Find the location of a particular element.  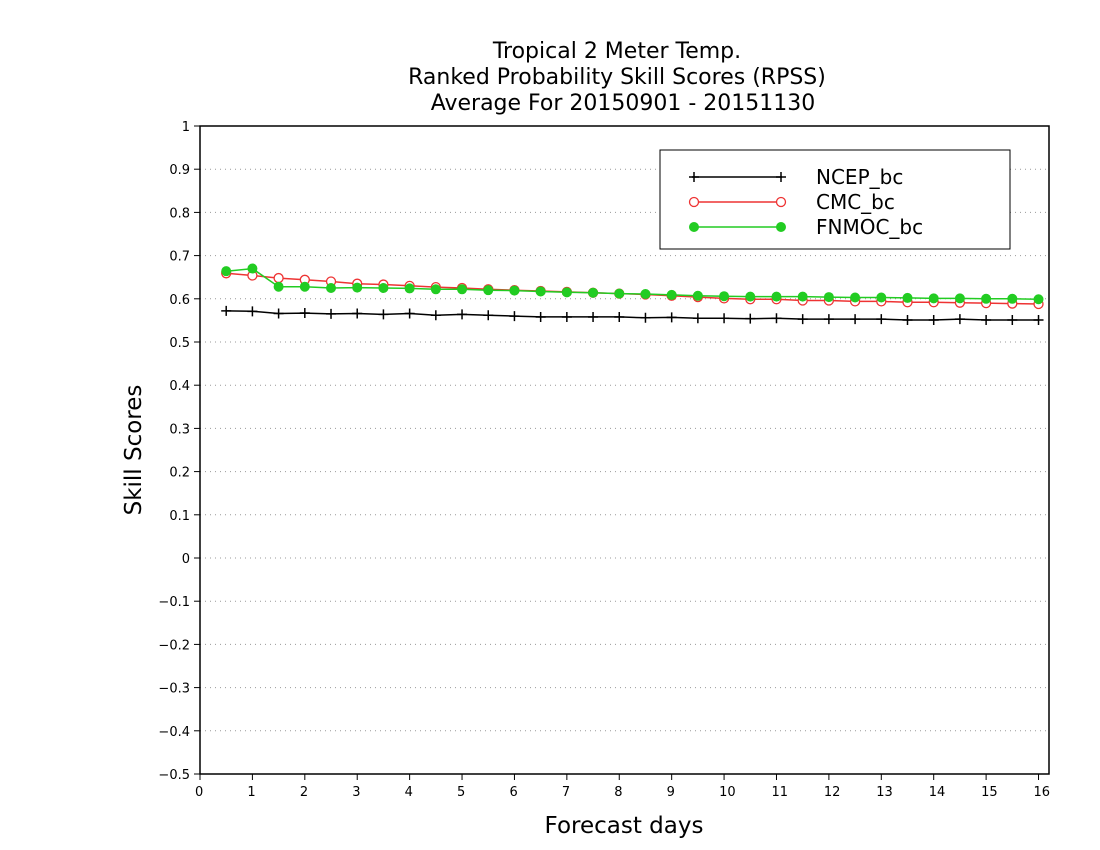

x-axis-title: Forecast days is located at coordinates (624, 826).